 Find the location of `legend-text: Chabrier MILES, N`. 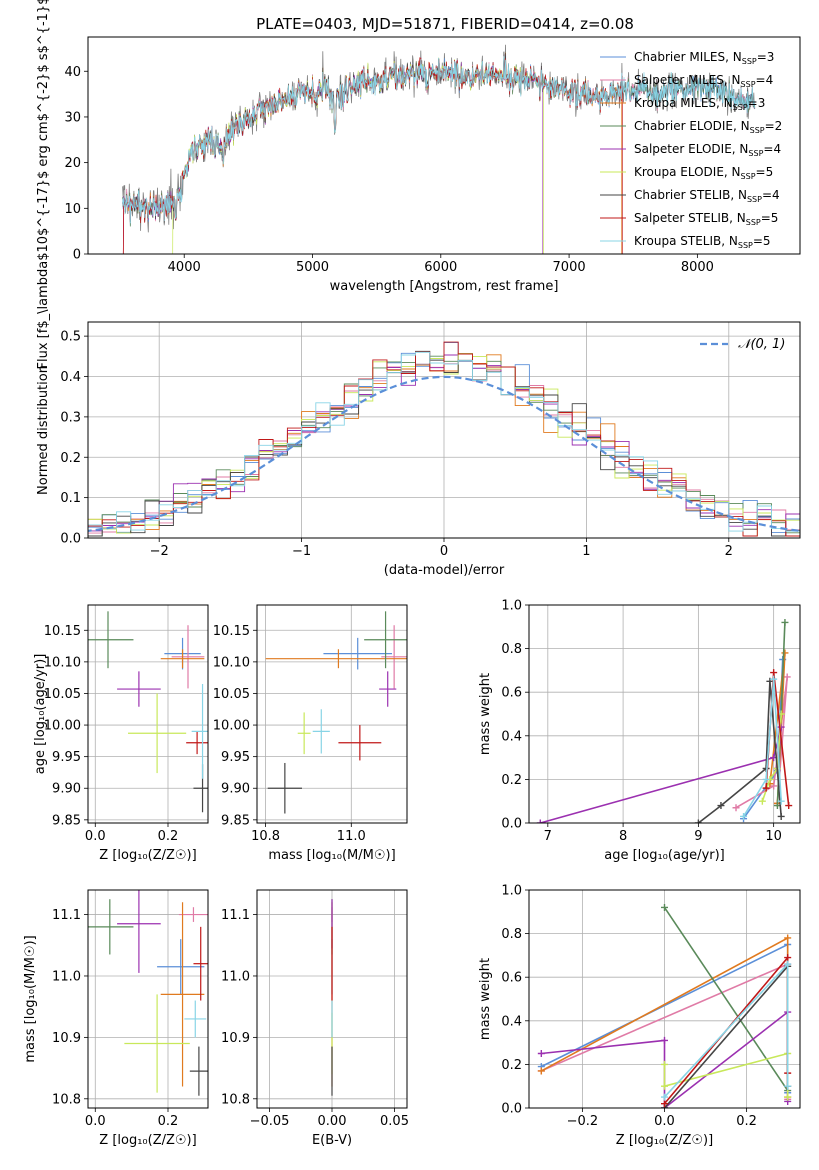

legend-text: Chabrier MILES, N is located at coordinates (688, 57).